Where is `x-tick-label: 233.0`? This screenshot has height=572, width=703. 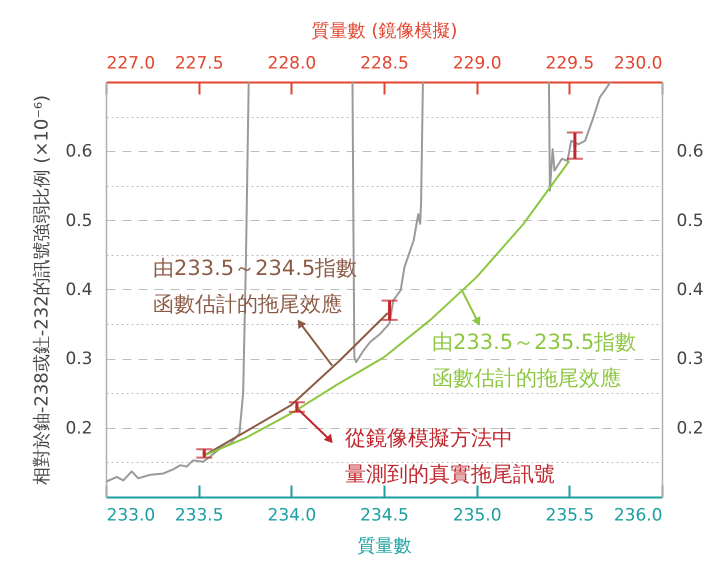
x-tick-label: 233.0 is located at coordinates (131, 516).